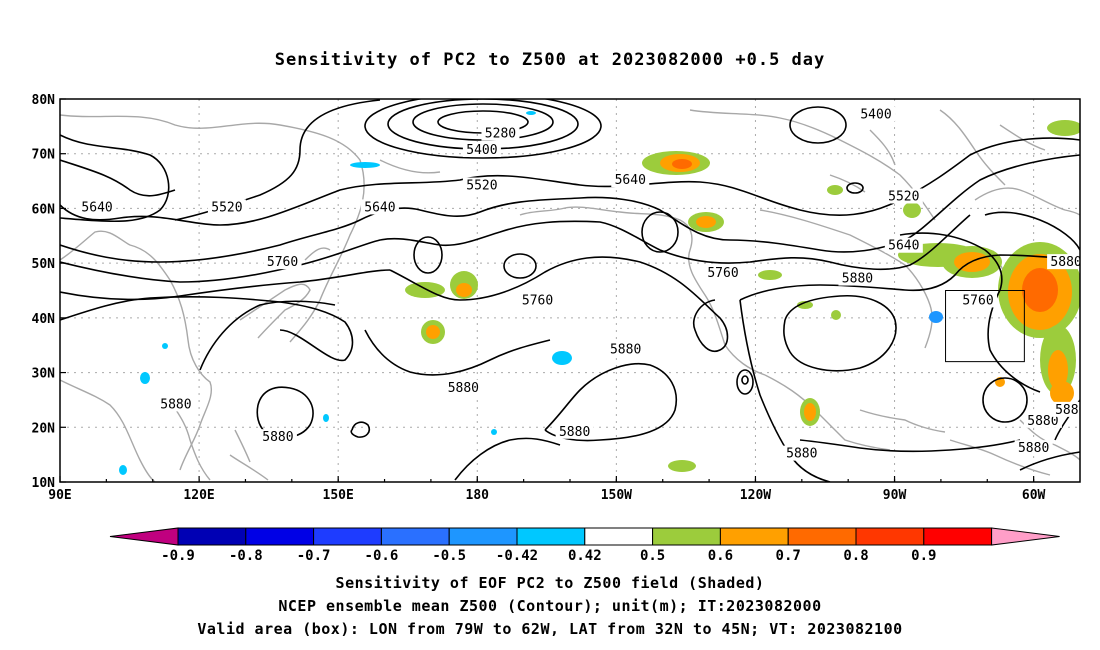 This screenshot has width=1100, height=650. What do you see at coordinates (788, 556) in the screenshot?
I see `colorbar-label: 0.7` at bounding box center [788, 556].